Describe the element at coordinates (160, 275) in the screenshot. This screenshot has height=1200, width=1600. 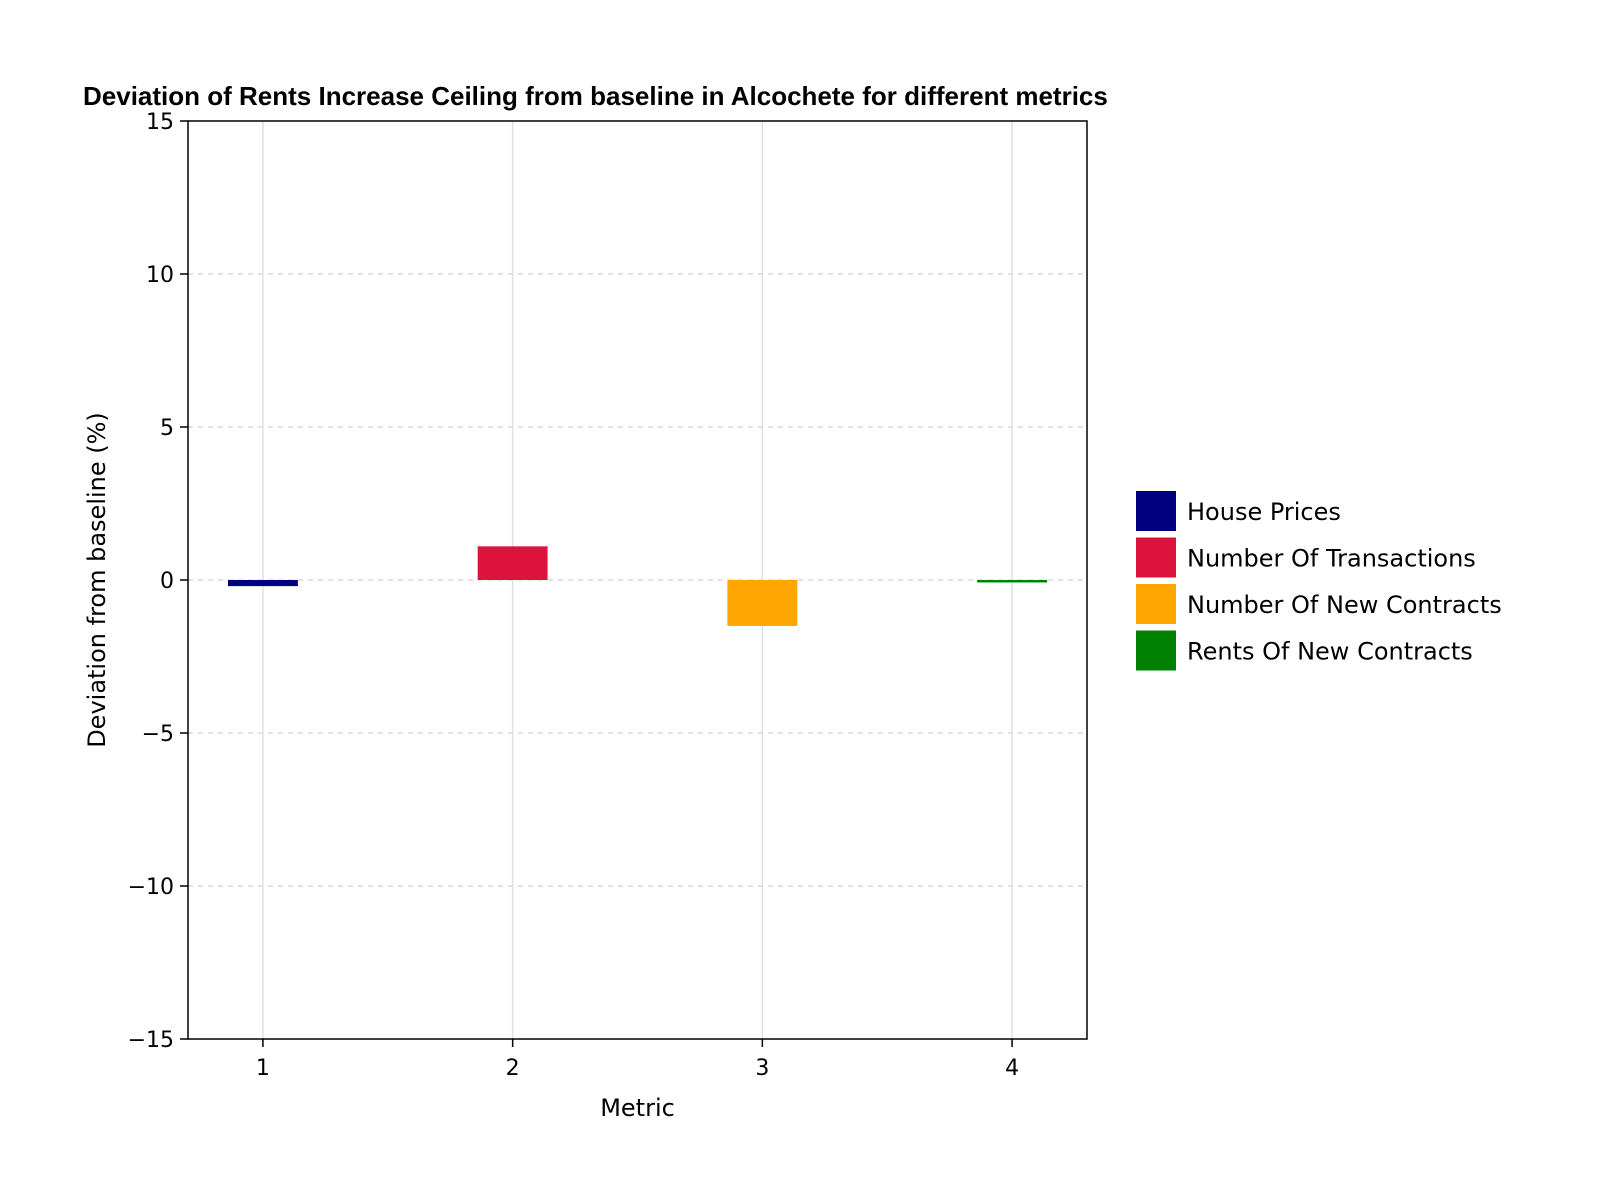
I see `y-tick-label-10: 10` at that location.